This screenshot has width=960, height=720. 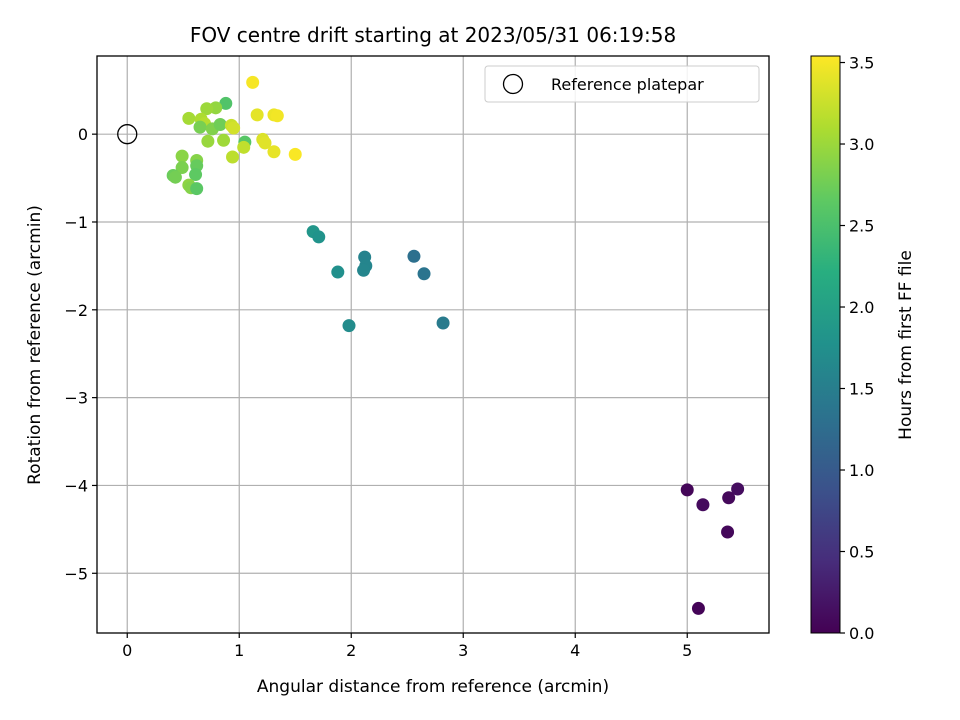 What do you see at coordinates (433, 687) in the screenshot?
I see `x-axis-label: Angular distance from reference (arcmin)` at bounding box center [433, 687].